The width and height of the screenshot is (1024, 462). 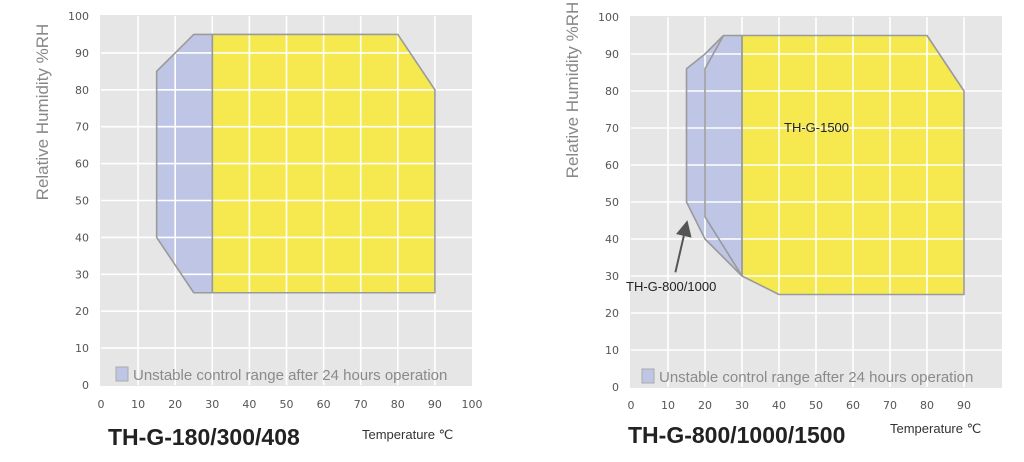 What do you see at coordinates (671, 286) in the screenshot?
I see `annotation-label: TH-G-800/1000` at bounding box center [671, 286].